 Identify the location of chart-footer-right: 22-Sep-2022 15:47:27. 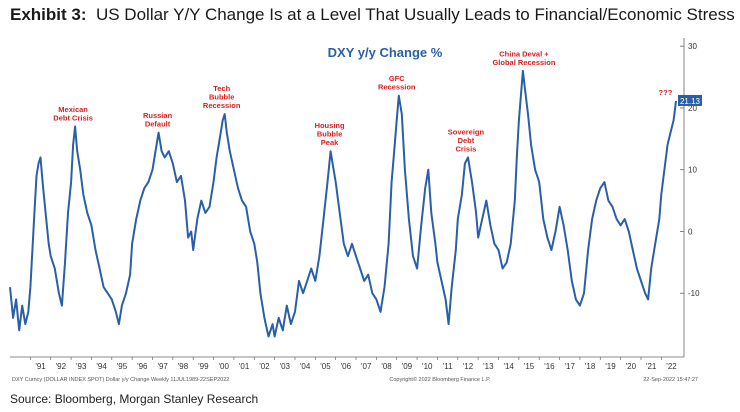
(670, 380).